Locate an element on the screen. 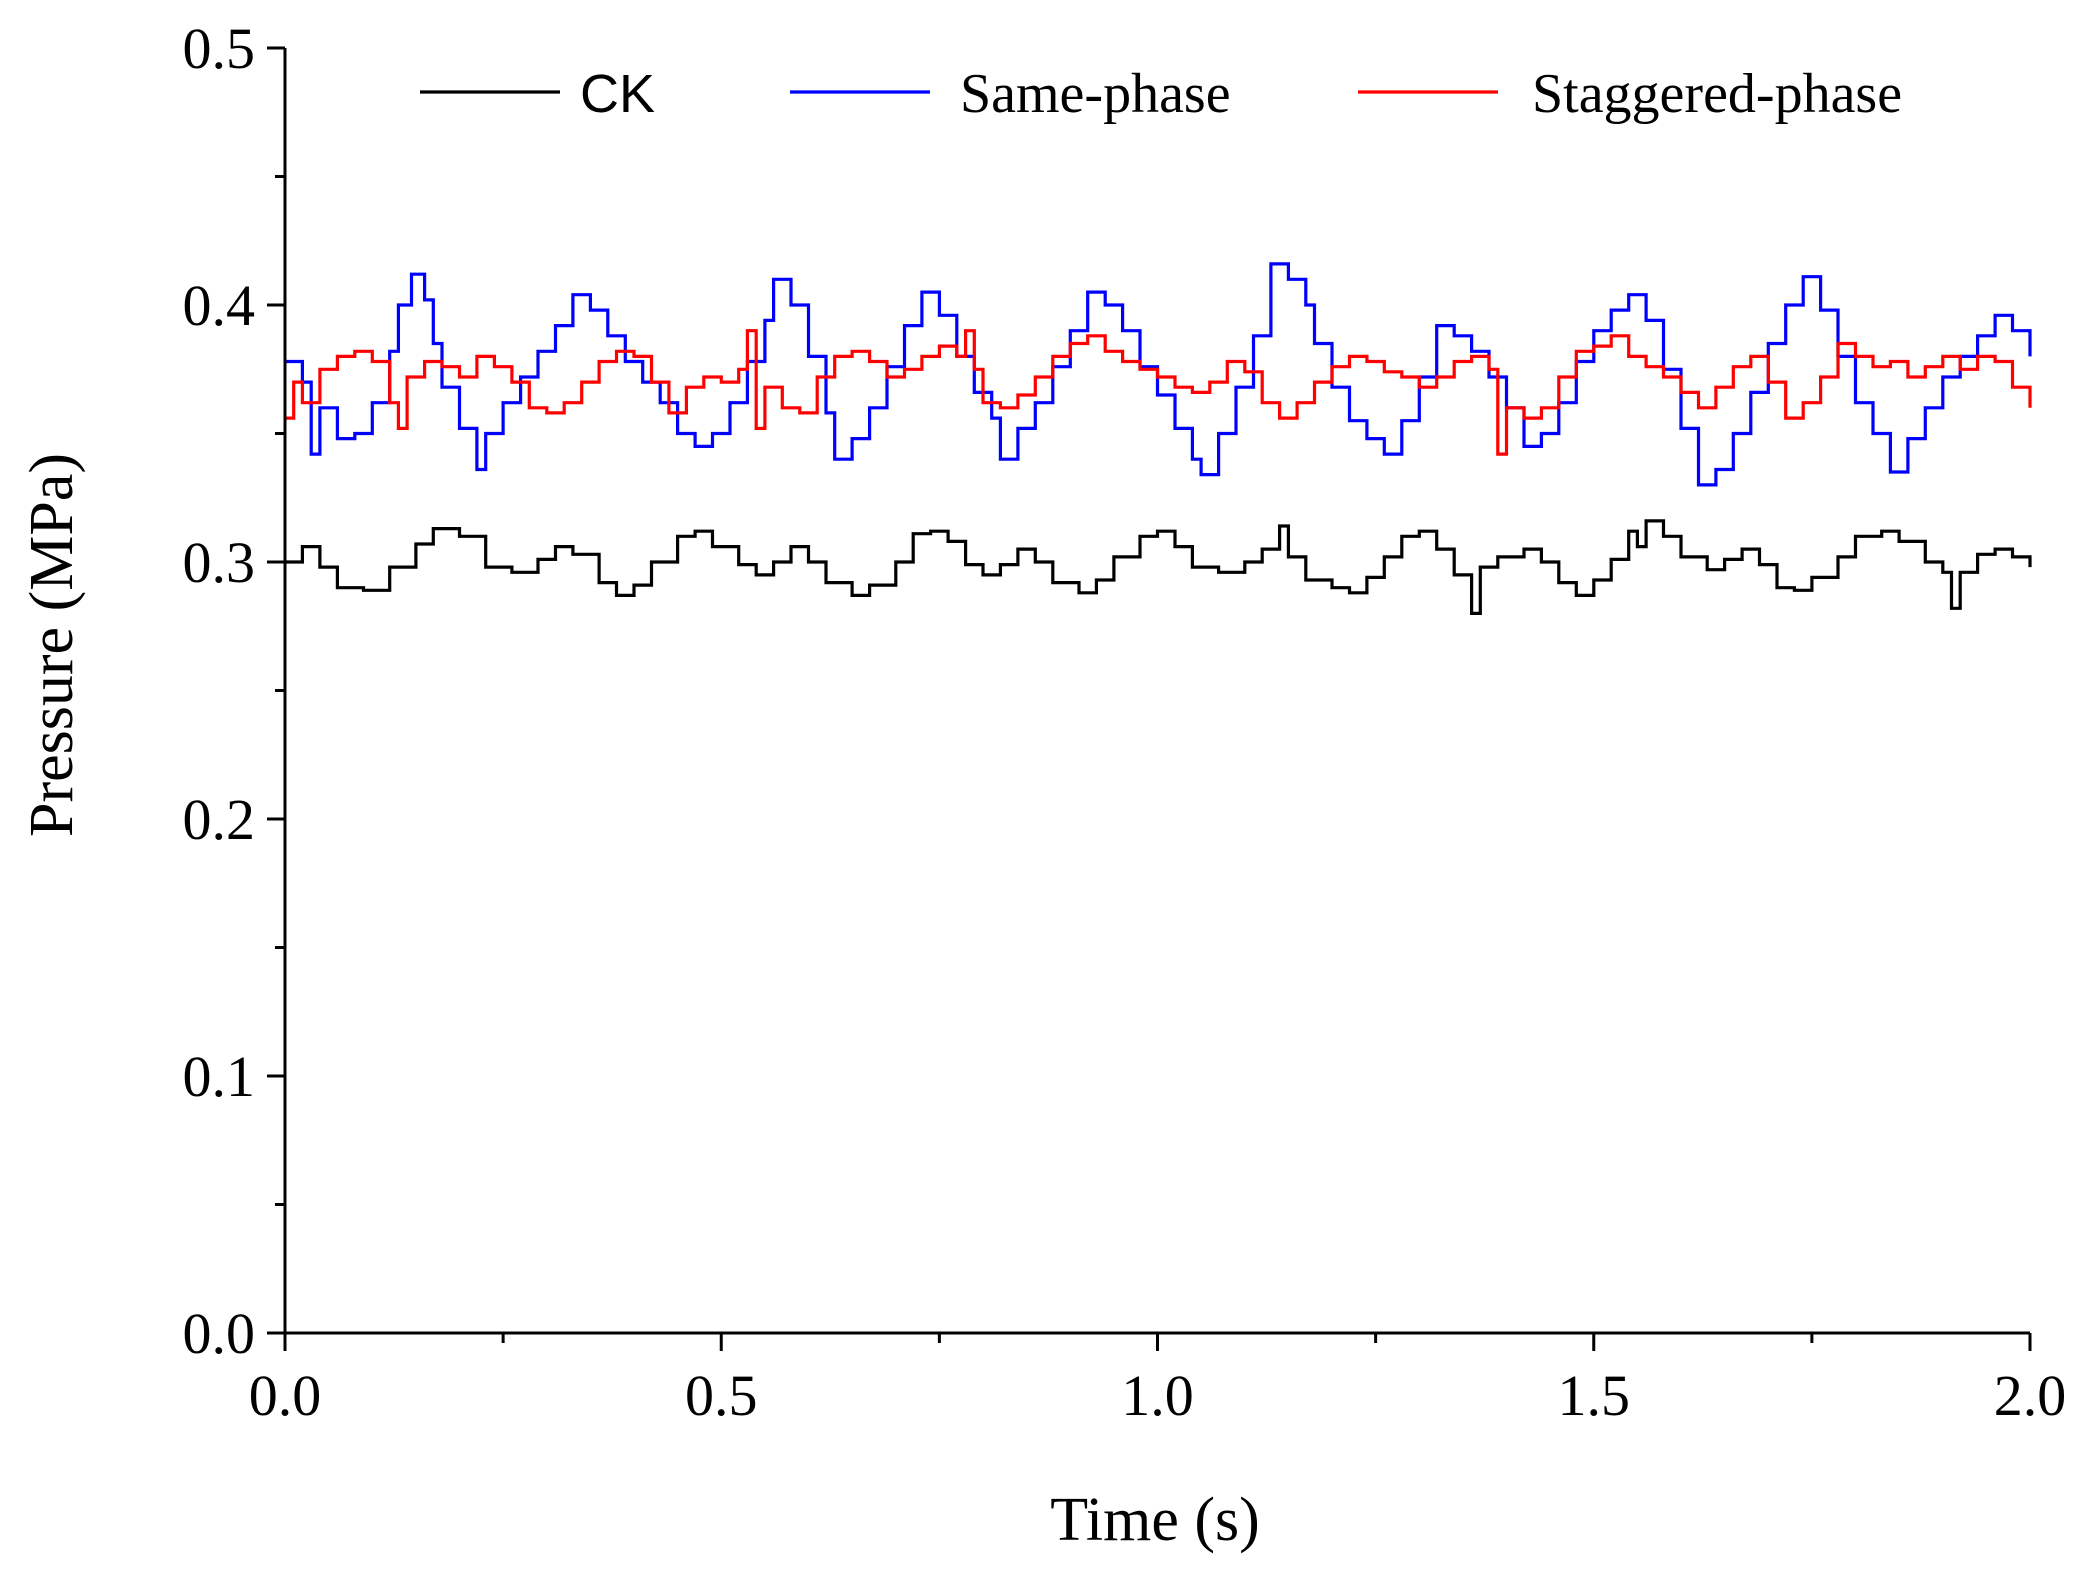  legend: CK Same-phase Staggered-phase is located at coordinates (1161, 94).